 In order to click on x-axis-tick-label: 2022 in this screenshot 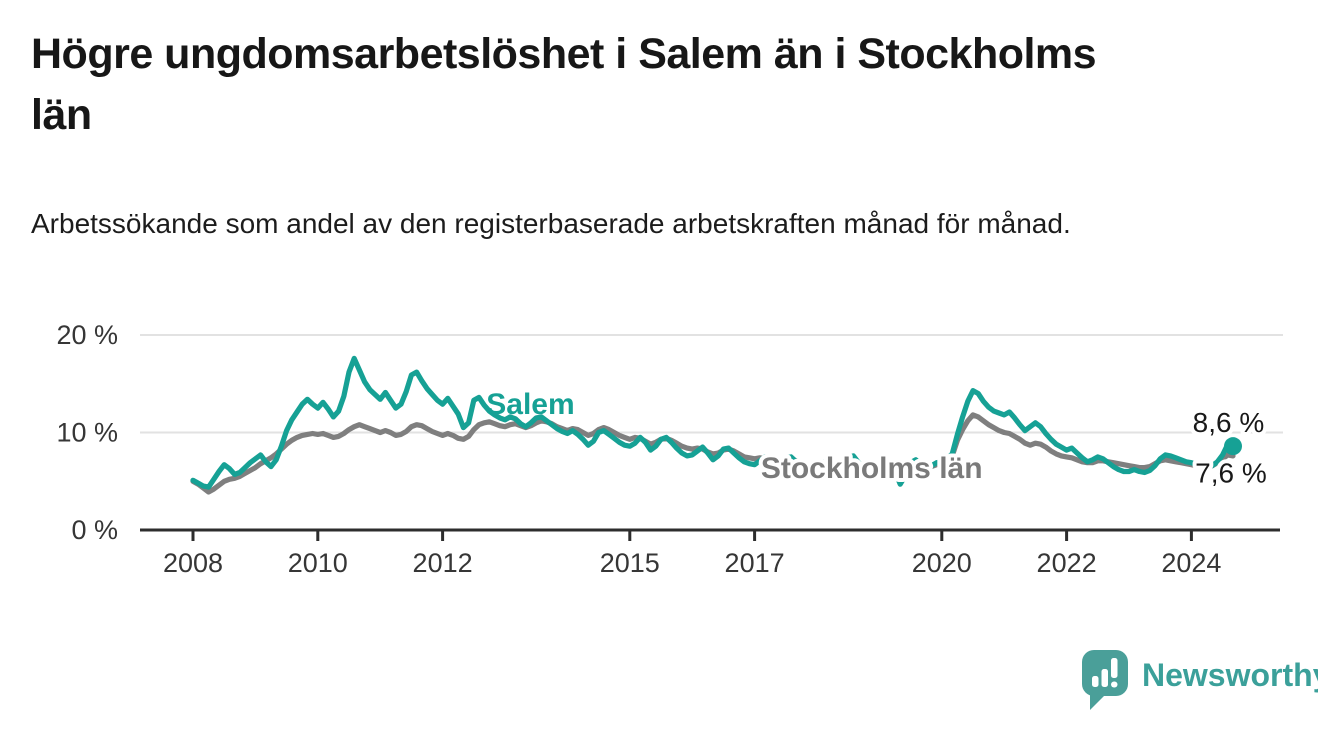, I will do `click(1067, 563)`.